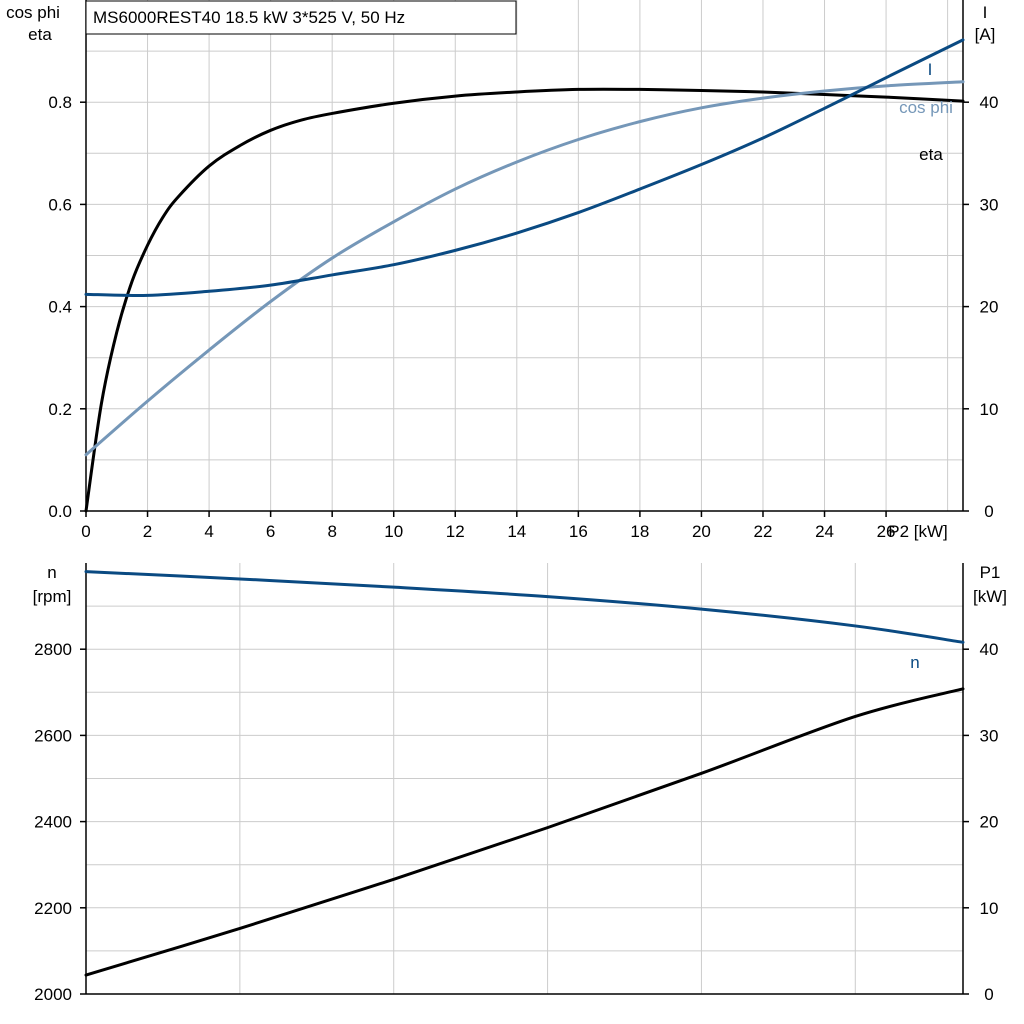 The width and height of the screenshot is (1024, 1024). What do you see at coordinates (393, 531) in the screenshot?
I see `x-tick-label-0-5: 10` at bounding box center [393, 531].